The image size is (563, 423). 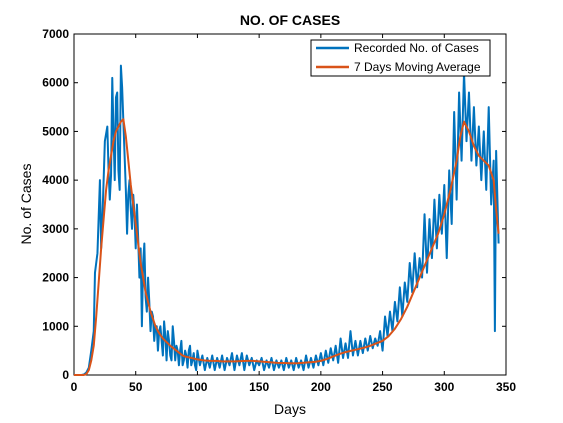 I want to click on chart-title: NO. OF CASES, so click(x=290, y=20).